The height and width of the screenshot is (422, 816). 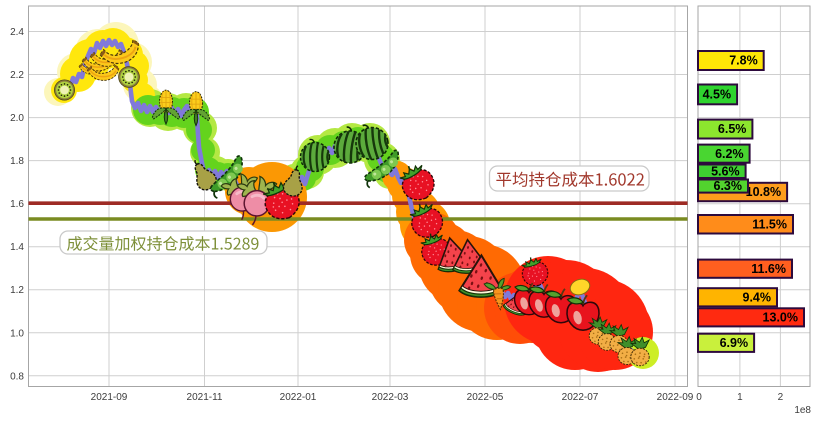 I want to click on svg-text: 2, so click(x=781, y=397).